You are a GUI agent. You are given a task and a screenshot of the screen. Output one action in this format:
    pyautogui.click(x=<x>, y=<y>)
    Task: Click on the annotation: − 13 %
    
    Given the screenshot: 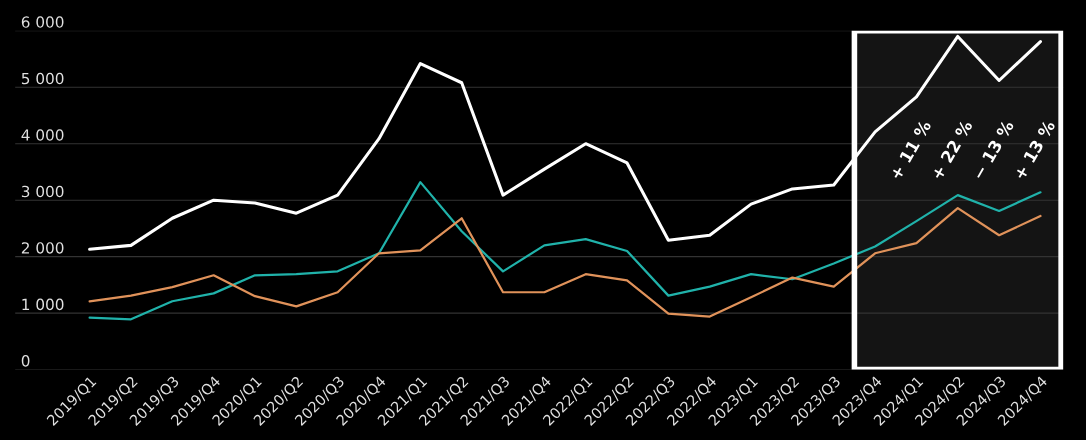 What is the action you would take?
    pyautogui.click(x=993, y=150)
    